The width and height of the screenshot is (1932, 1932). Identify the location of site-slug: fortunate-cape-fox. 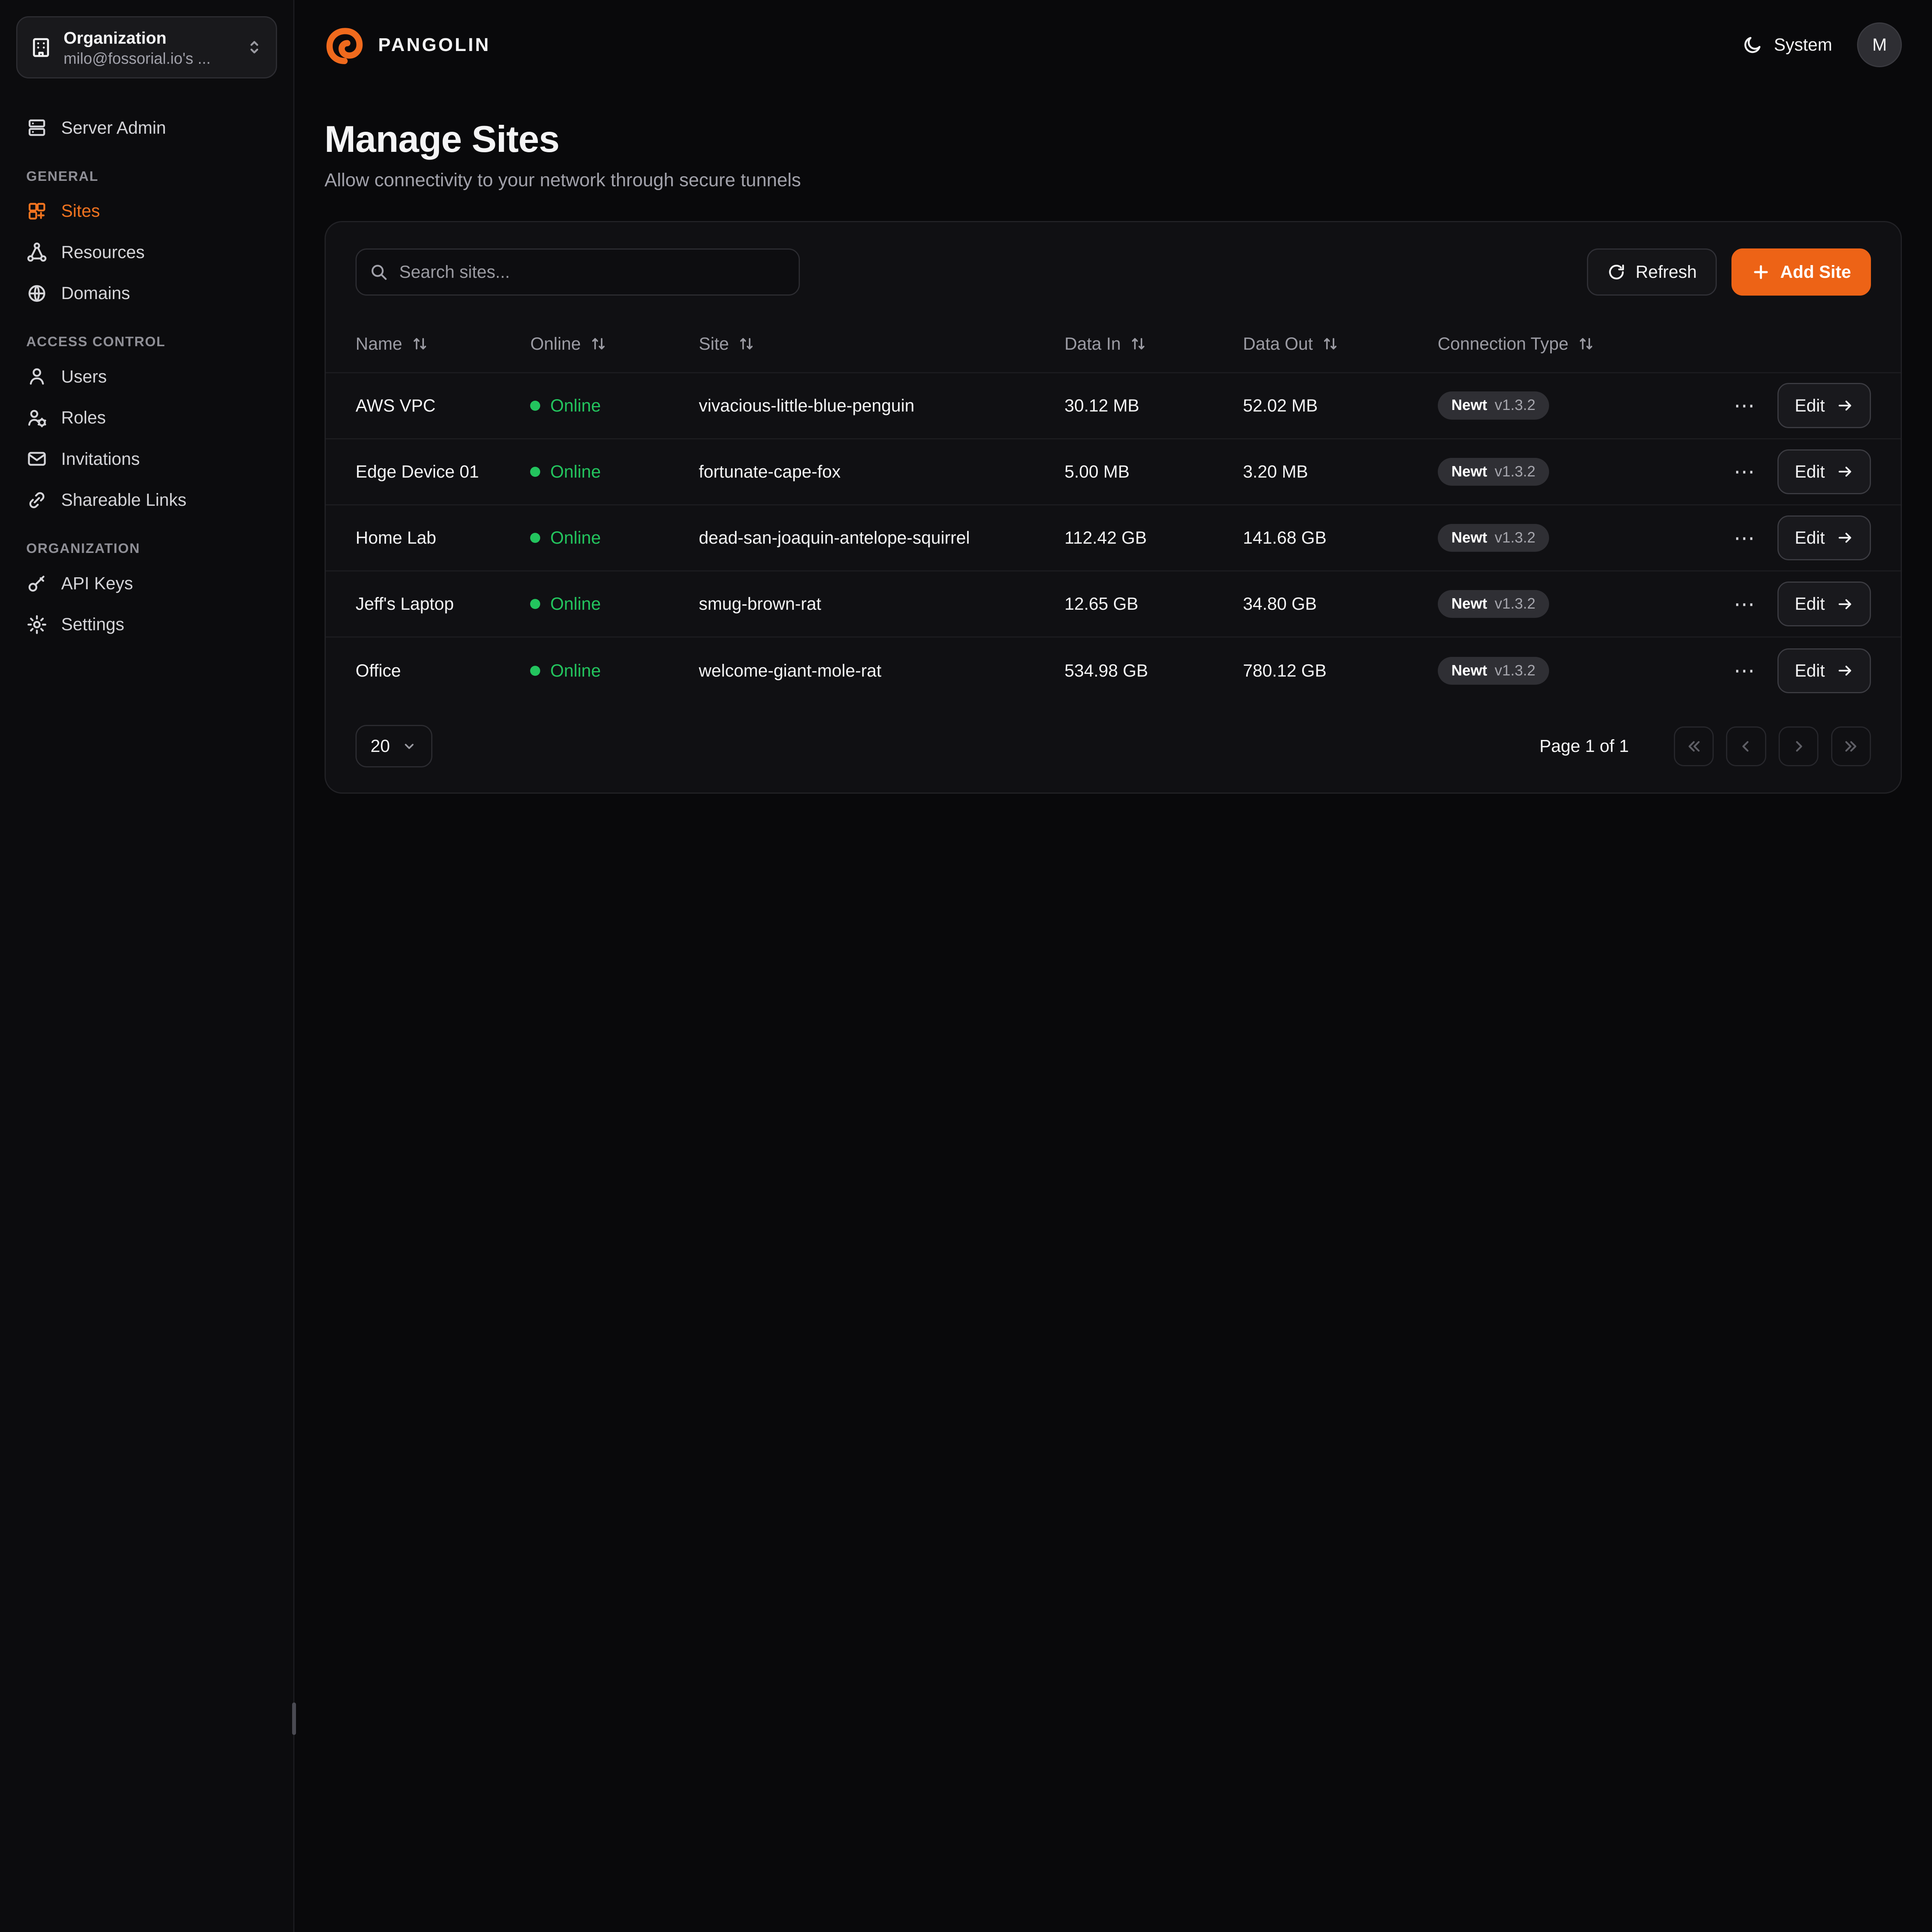
(882, 472).